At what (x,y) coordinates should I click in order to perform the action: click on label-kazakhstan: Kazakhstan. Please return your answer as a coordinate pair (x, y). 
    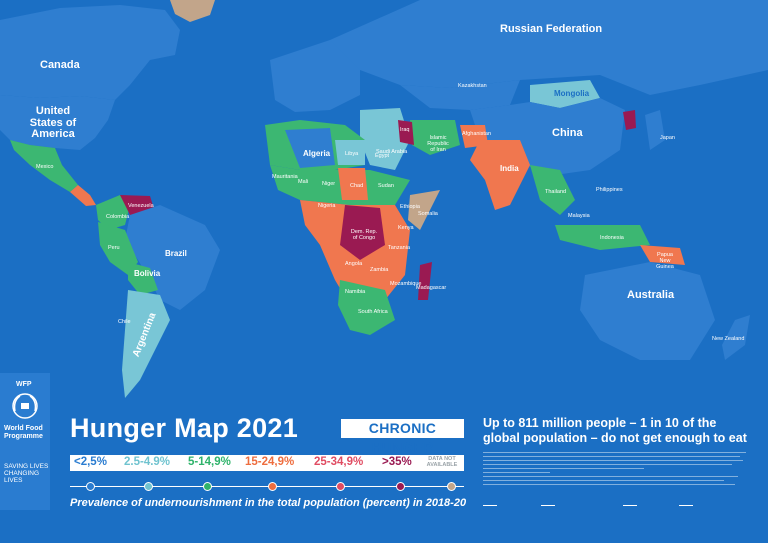
    Looking at the image, I should click on (472, 86).